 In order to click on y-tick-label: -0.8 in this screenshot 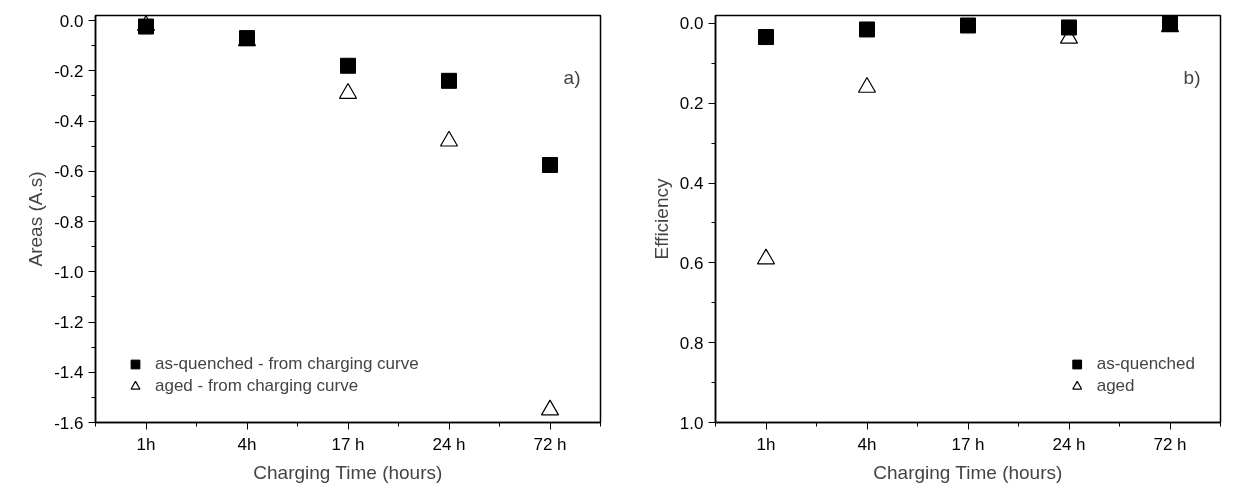, I will do `click(69, 222)`.